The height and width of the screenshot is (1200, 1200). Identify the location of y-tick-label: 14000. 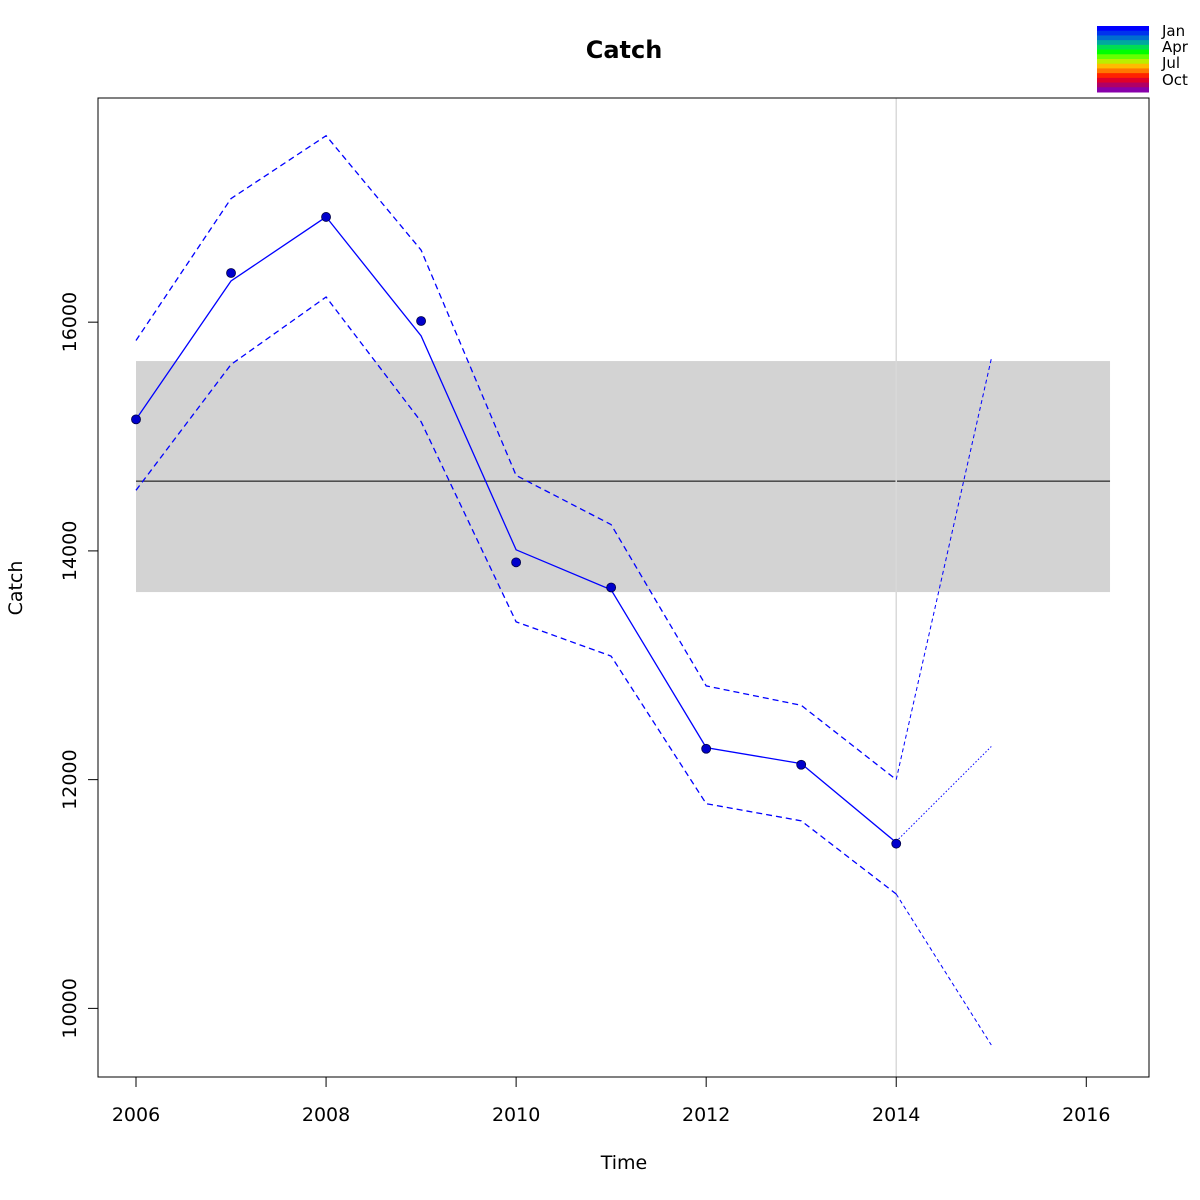
(70, 551).